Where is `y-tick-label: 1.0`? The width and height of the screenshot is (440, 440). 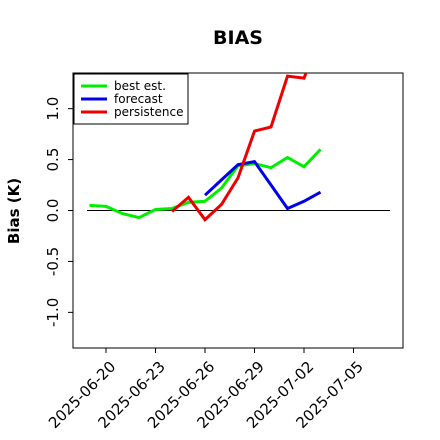 y-tick-label: 1.0 is located at coordinates (53, 109).